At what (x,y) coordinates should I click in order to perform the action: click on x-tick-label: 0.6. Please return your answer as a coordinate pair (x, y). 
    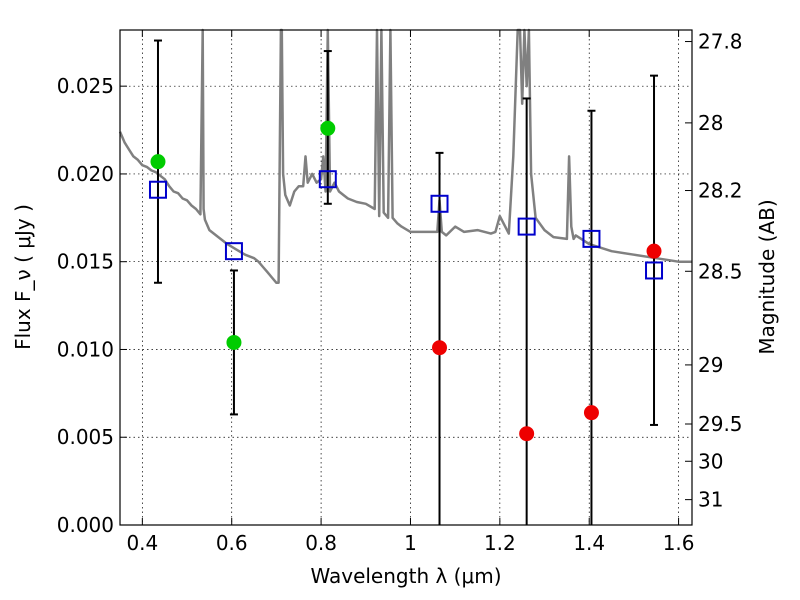
    Looking at the image, I should click on (232, 543).